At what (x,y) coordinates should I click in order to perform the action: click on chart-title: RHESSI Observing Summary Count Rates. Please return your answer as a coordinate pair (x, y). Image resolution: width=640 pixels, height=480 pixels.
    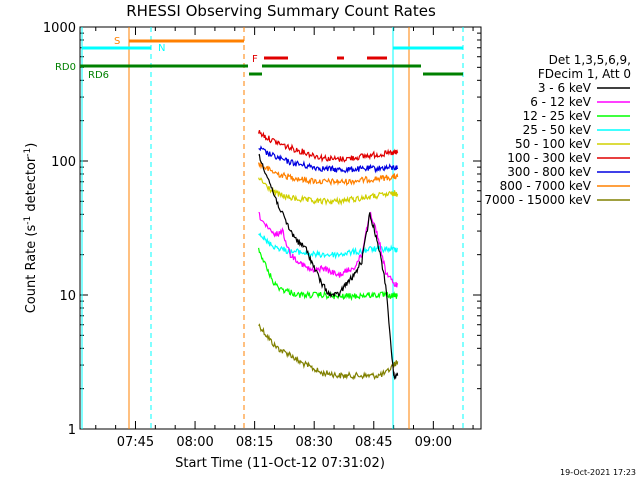
    Looking at the image, I should click on (281, 11).